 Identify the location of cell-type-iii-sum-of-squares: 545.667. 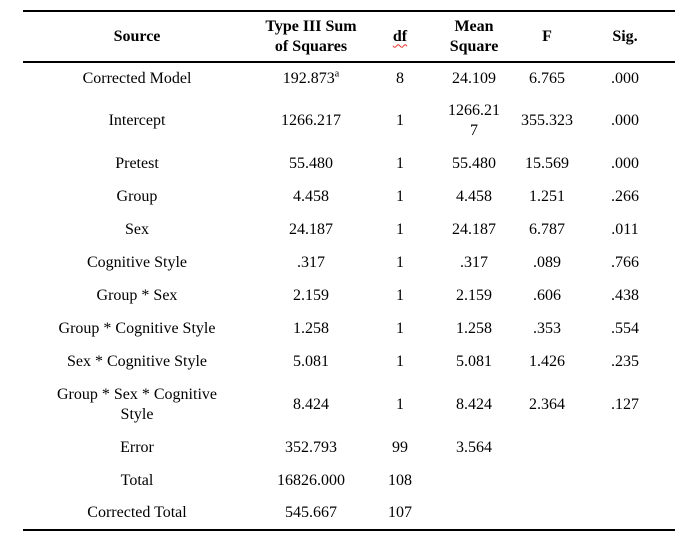
(311, 513).